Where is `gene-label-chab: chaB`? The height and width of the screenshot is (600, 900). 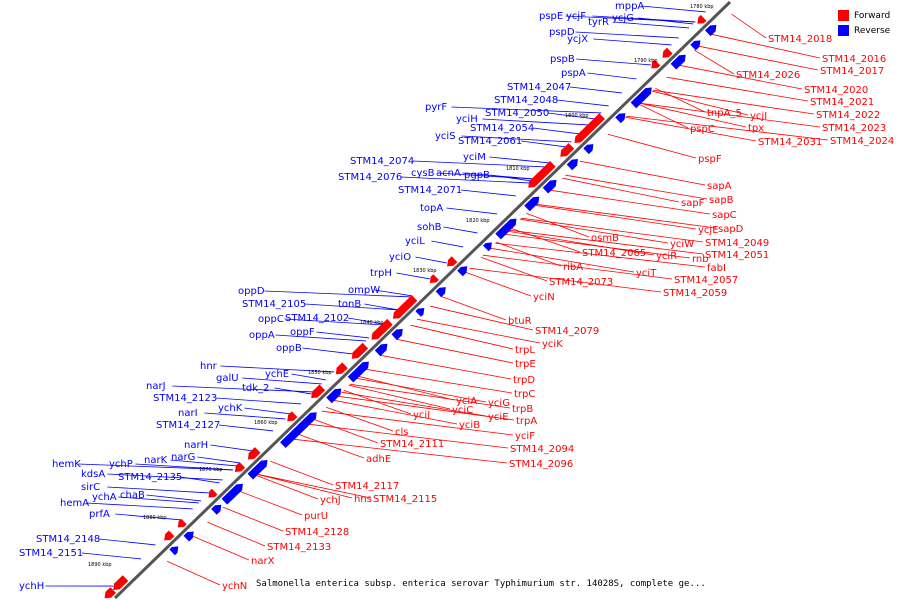 gene-label-chab: chaB is located at coordinates (132, 495).